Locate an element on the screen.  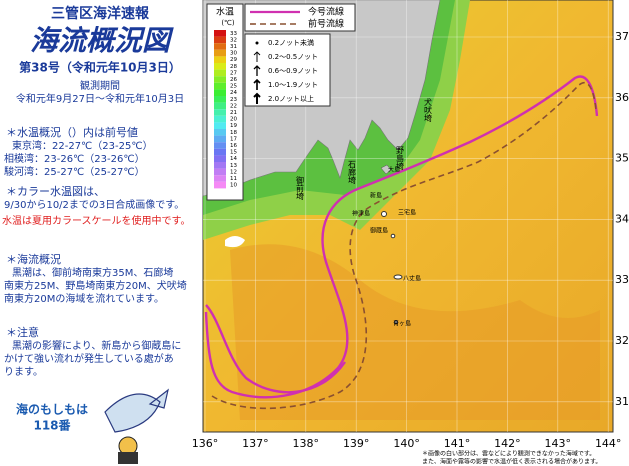
scale-label: 23 is located at coordinates (233, 100).